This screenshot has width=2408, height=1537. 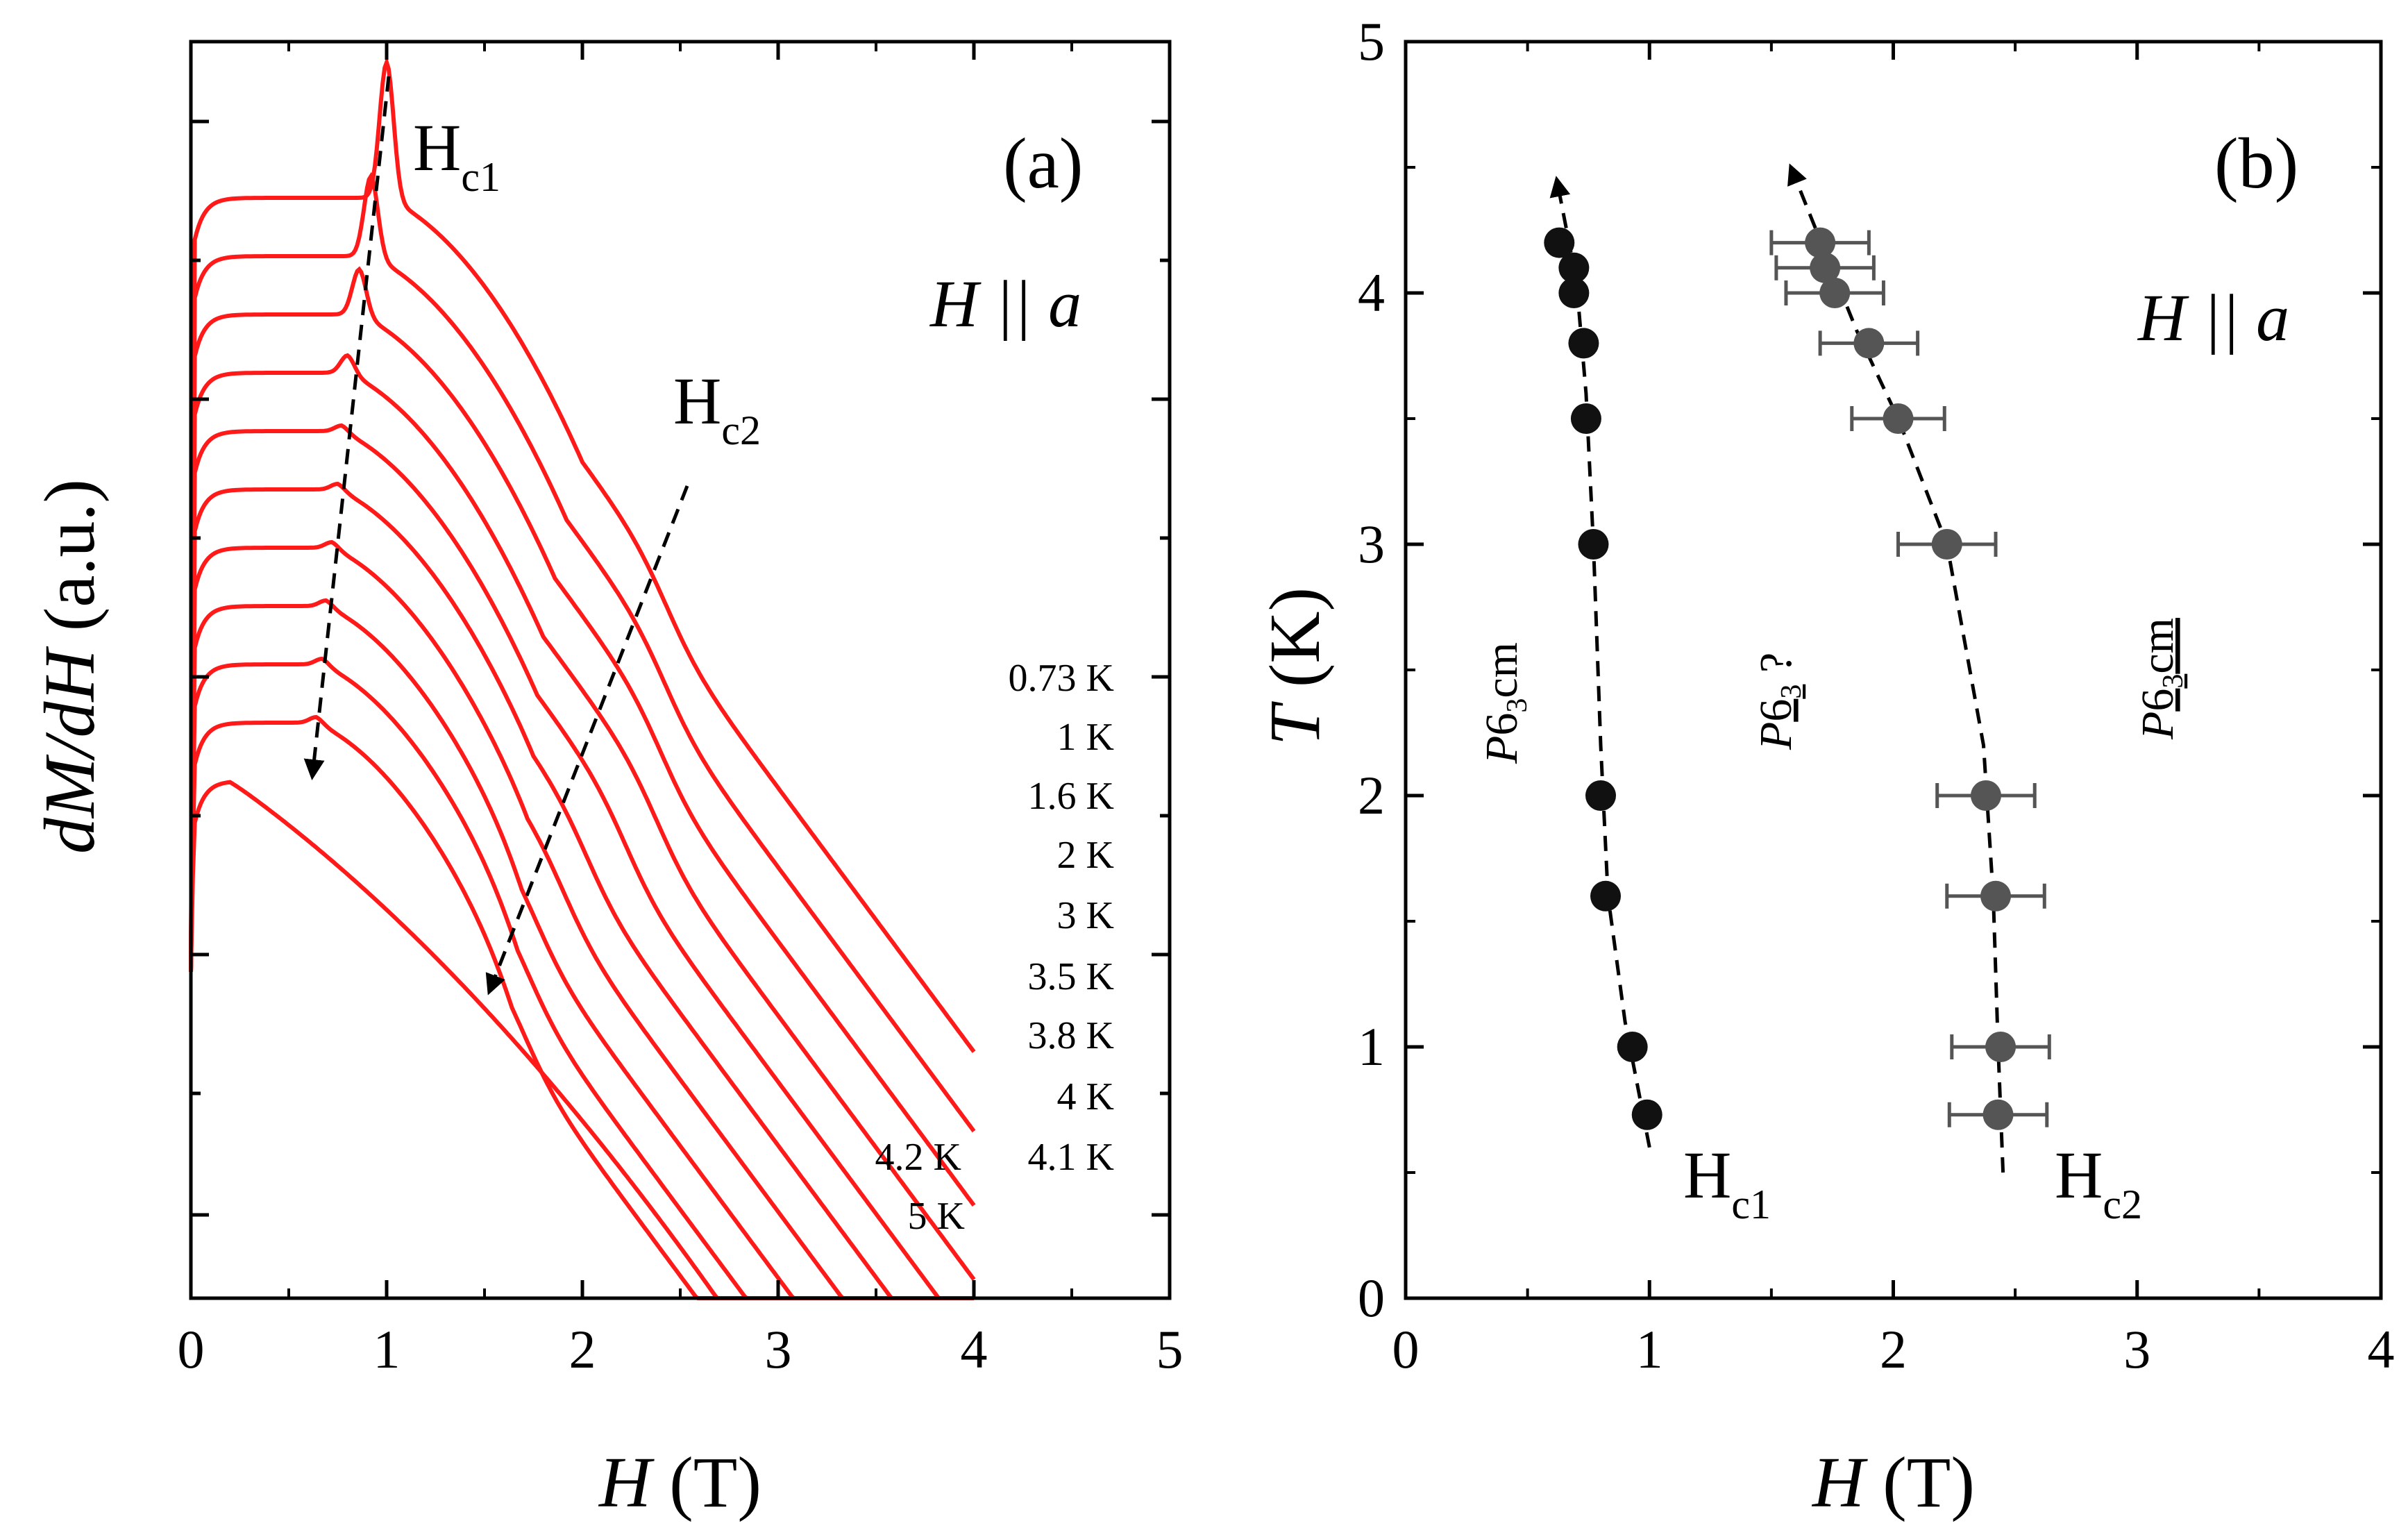 I want to click on a-x-tick-label: 2, so click(x=582, y=1349).